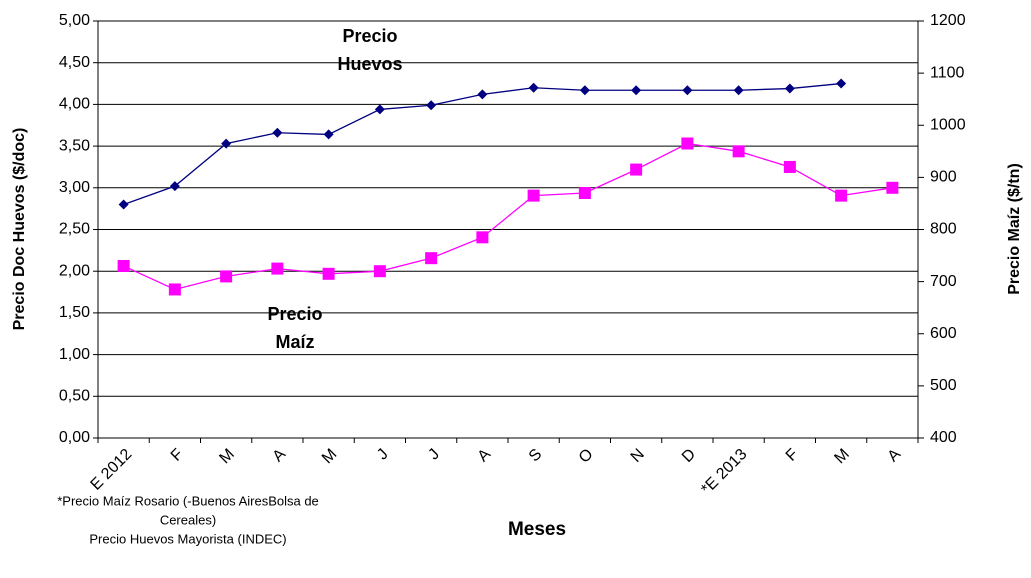  What do you see at coordinates (638, 456) in the screenshot?
I see `x-tick-label: N` at bounding box center [638, 456].